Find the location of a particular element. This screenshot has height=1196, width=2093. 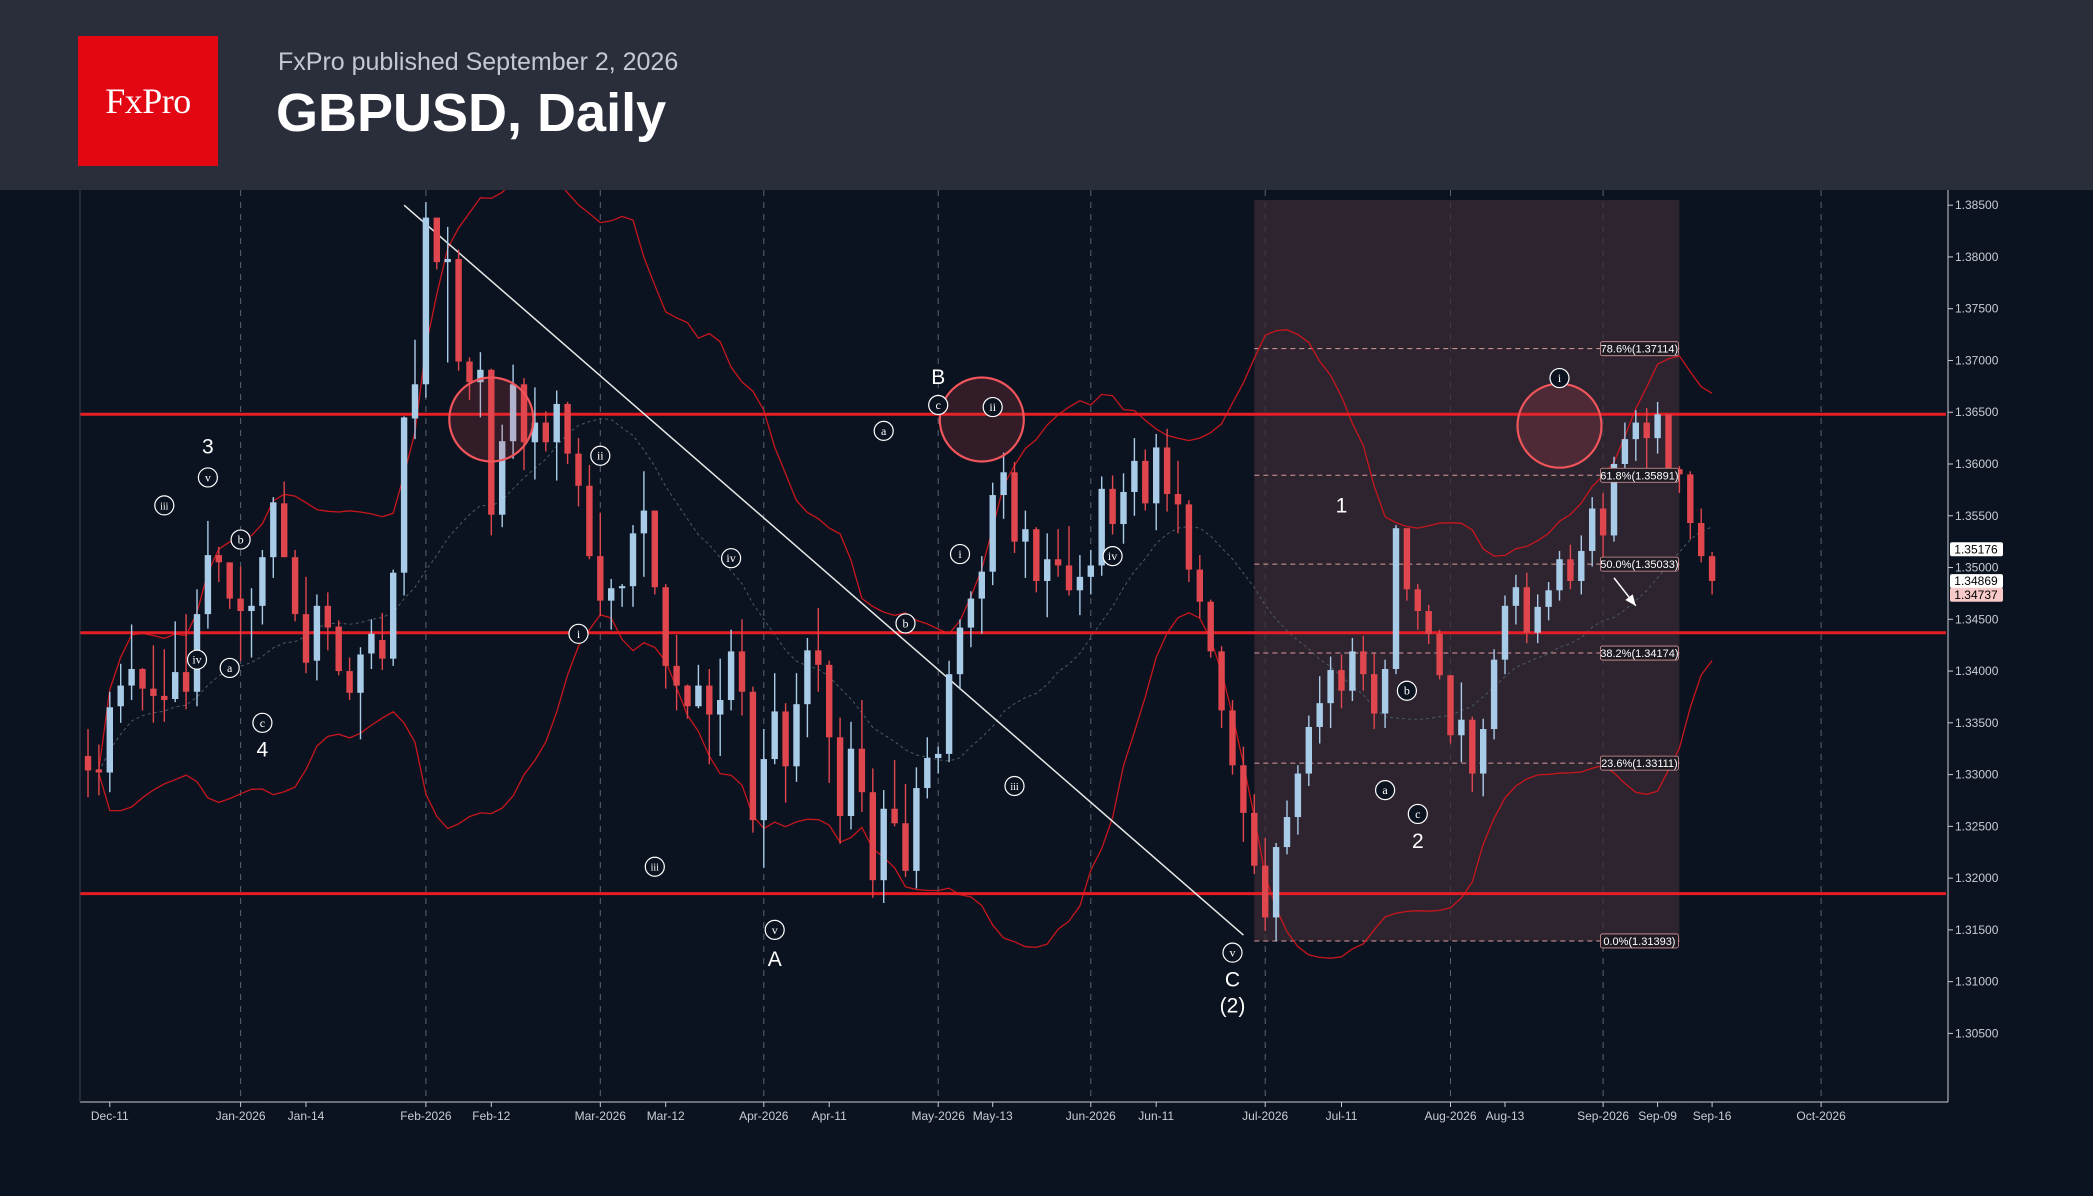

chart-title: GBPUSD, Daily is located at coordinates (471, 113).